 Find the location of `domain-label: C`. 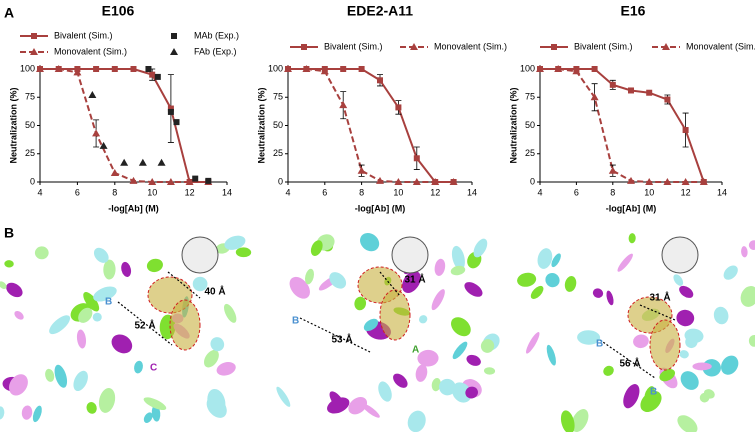

domain-label: C is located at coordinates (153, 368).